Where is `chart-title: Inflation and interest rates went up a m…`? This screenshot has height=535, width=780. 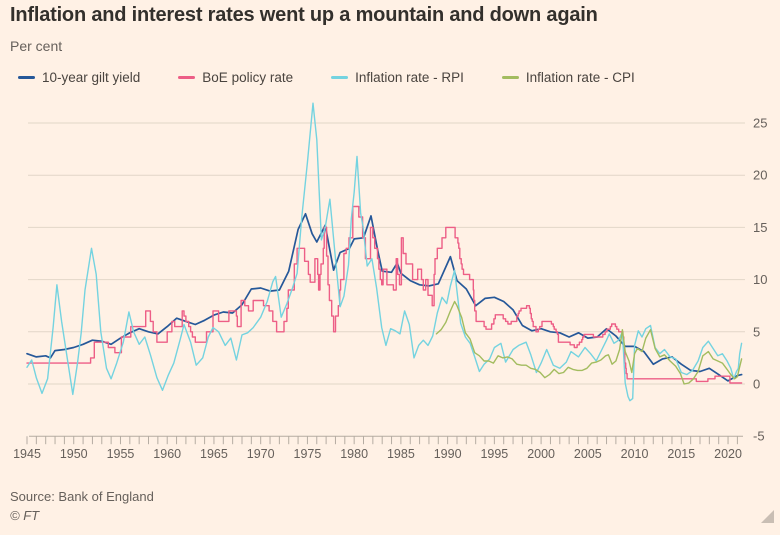 chart-title: Inflation and interest rates went up a m… is located at coordinates (304, 15).